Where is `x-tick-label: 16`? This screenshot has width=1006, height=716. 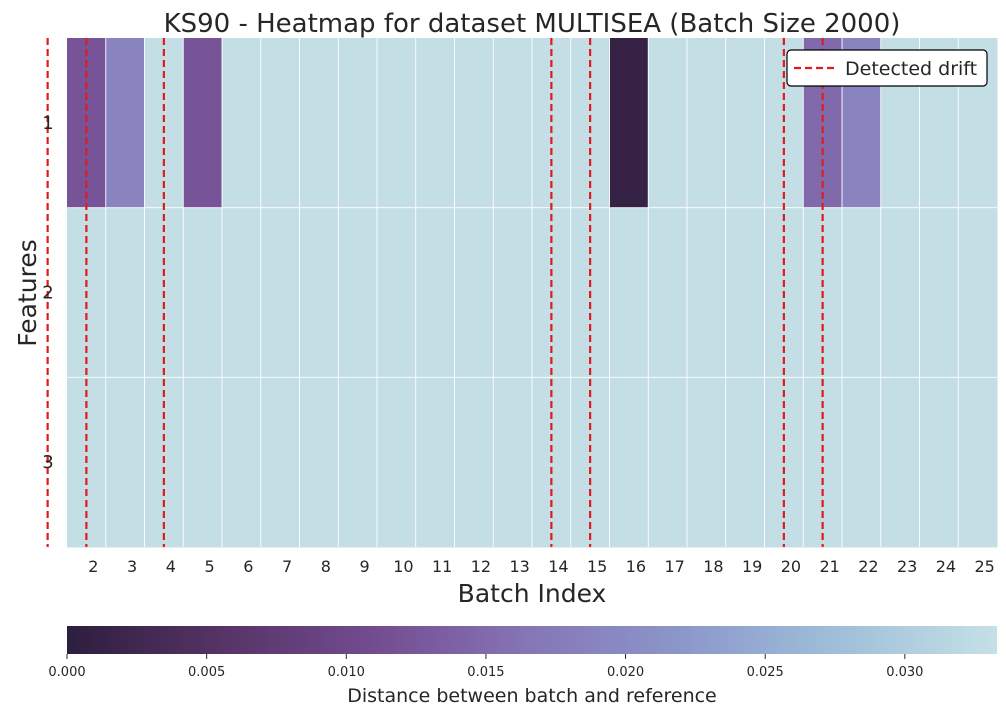
x-tick-label: 16 is located at coordinates (636, 566).